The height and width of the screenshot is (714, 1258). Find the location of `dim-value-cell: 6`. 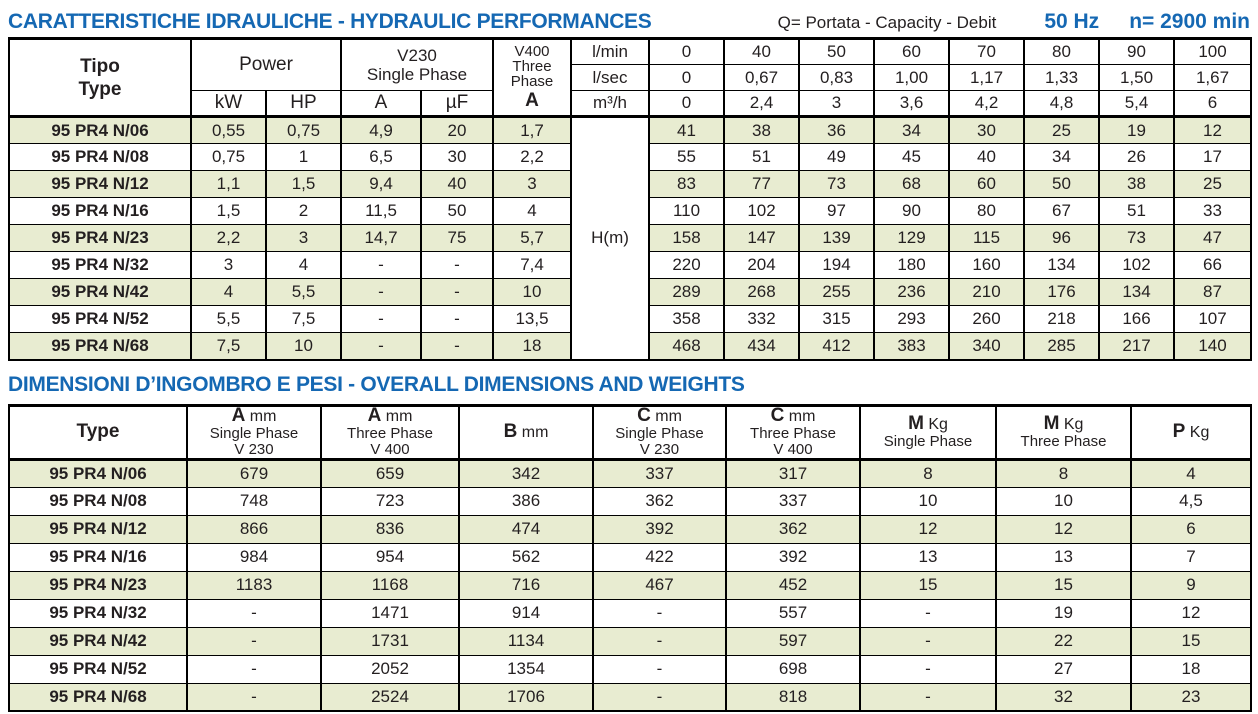

dim-value-cell: 6 is located at coordinates (1191, 529).